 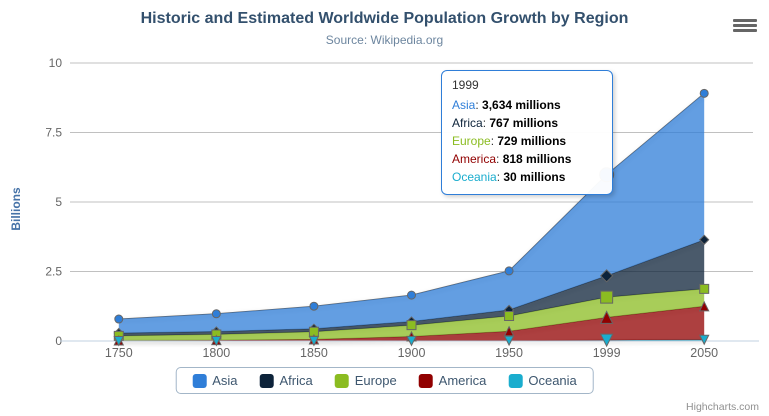 What do you see at coordinates (225, 380) in the screenshot?
I see `legend-label: Asia` at bounding box center [225, 380].